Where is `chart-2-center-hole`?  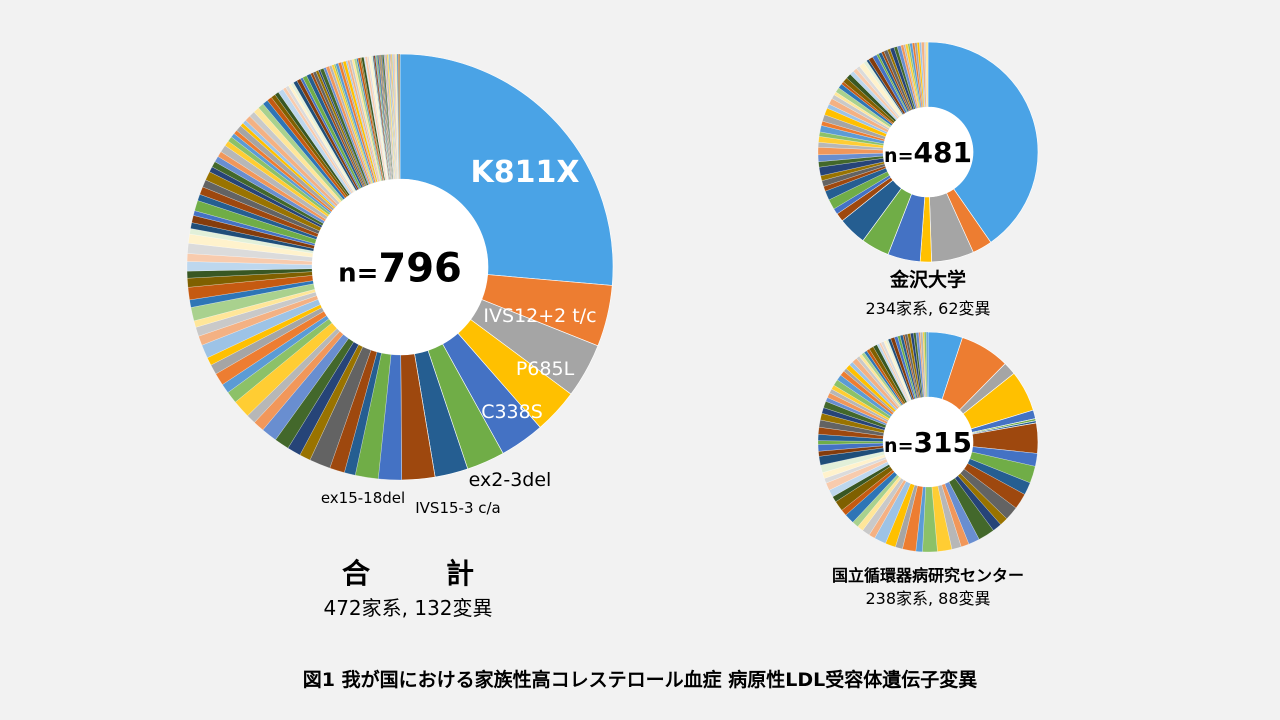 chart-2-center-hole is located at coordinates (928, 442).